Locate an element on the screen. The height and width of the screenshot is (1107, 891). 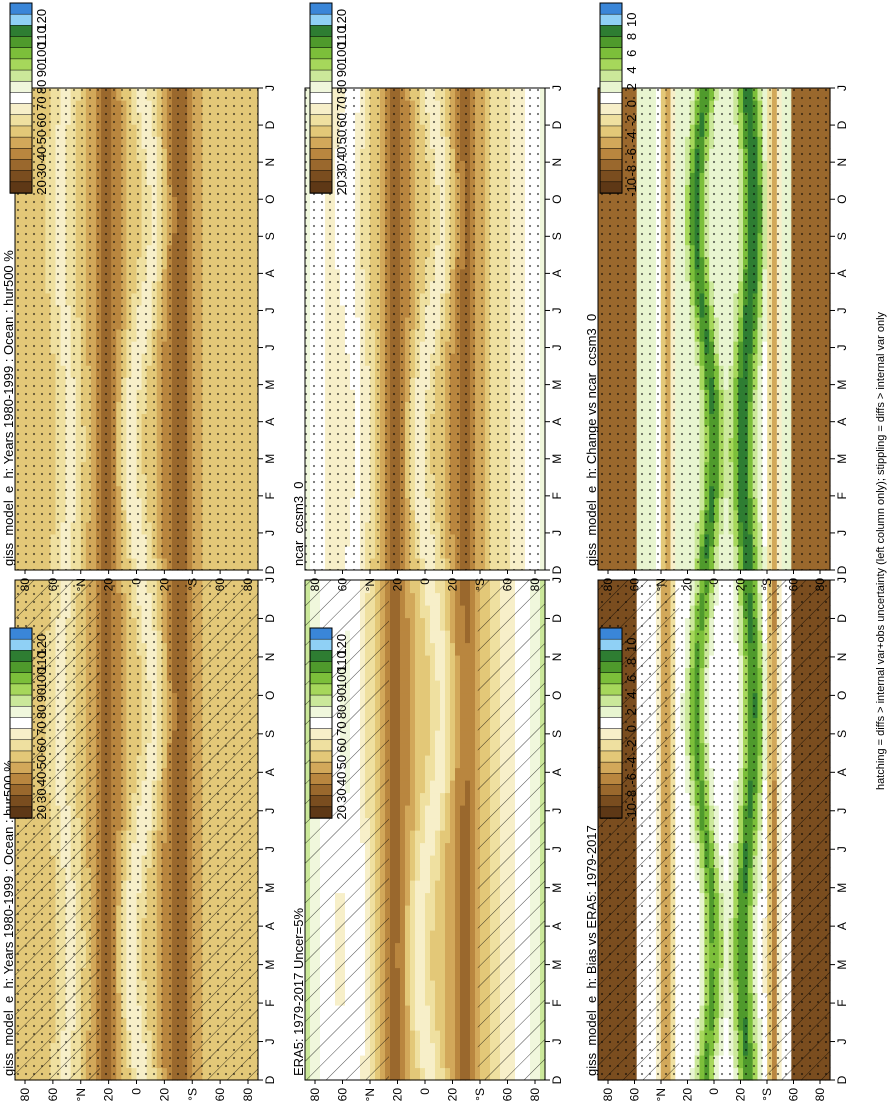
month-label: D is located at coordinates (270, 1079).